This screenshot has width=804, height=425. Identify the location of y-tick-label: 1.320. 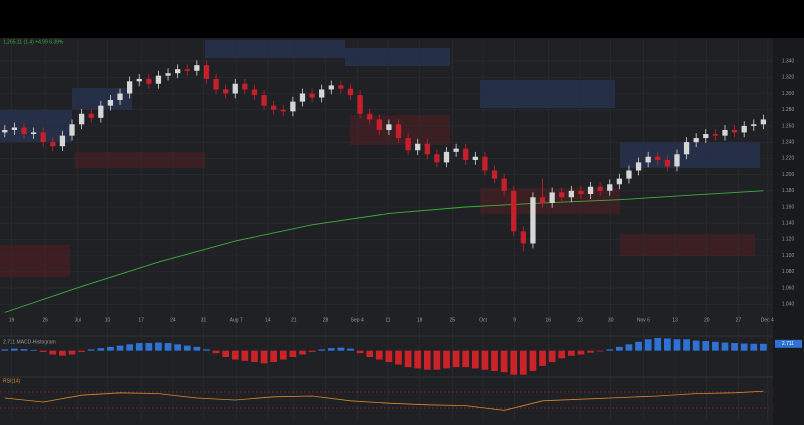
(788, 78).